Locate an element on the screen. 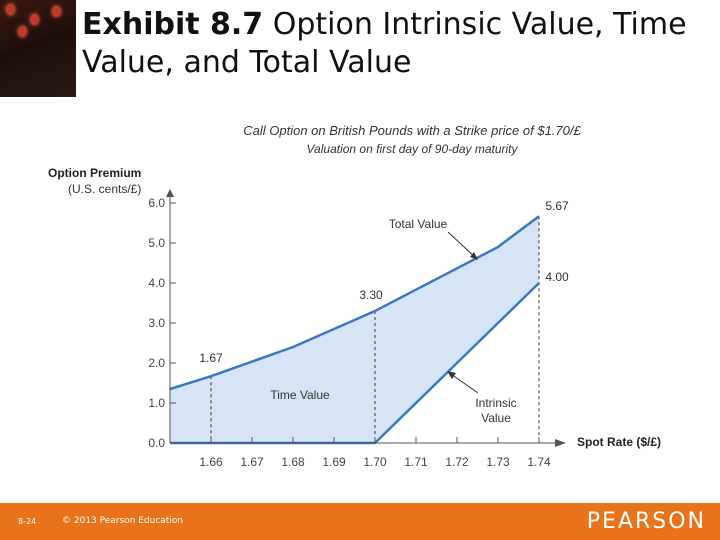  y-axis-arrow is located at coordinates (170, 193).